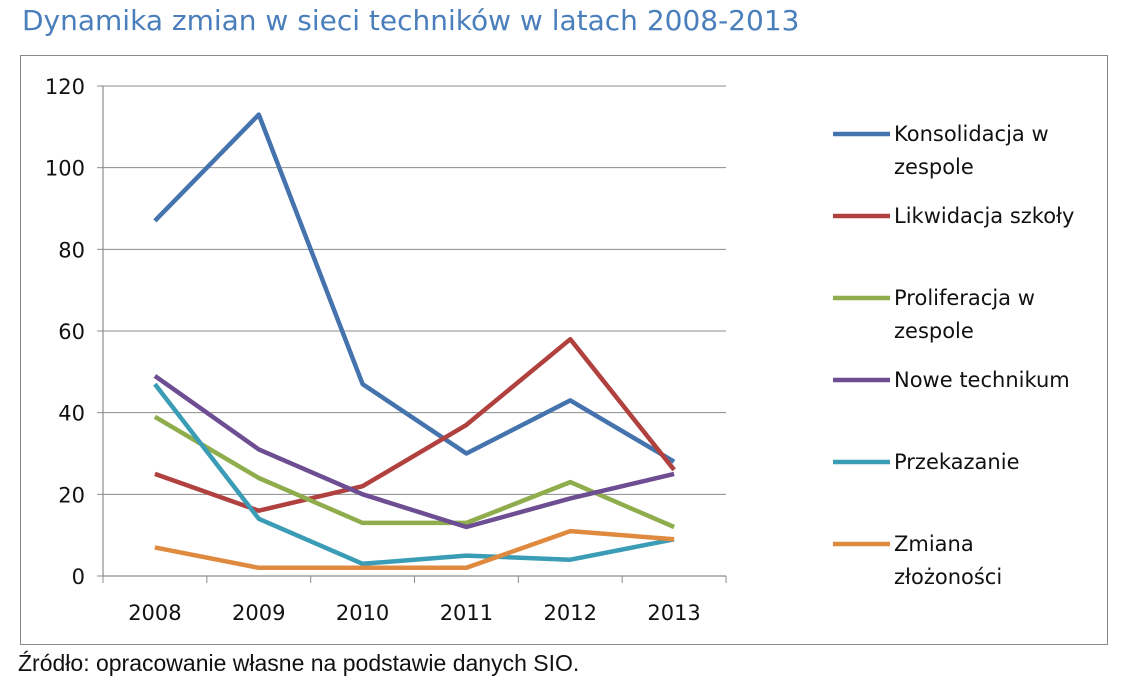 The width and height of the screenshot is (1140, 694). Describe the element at coordinates (948, 560) in the screenshot. I see `legend-label: Zmiana złożoności` at that location.